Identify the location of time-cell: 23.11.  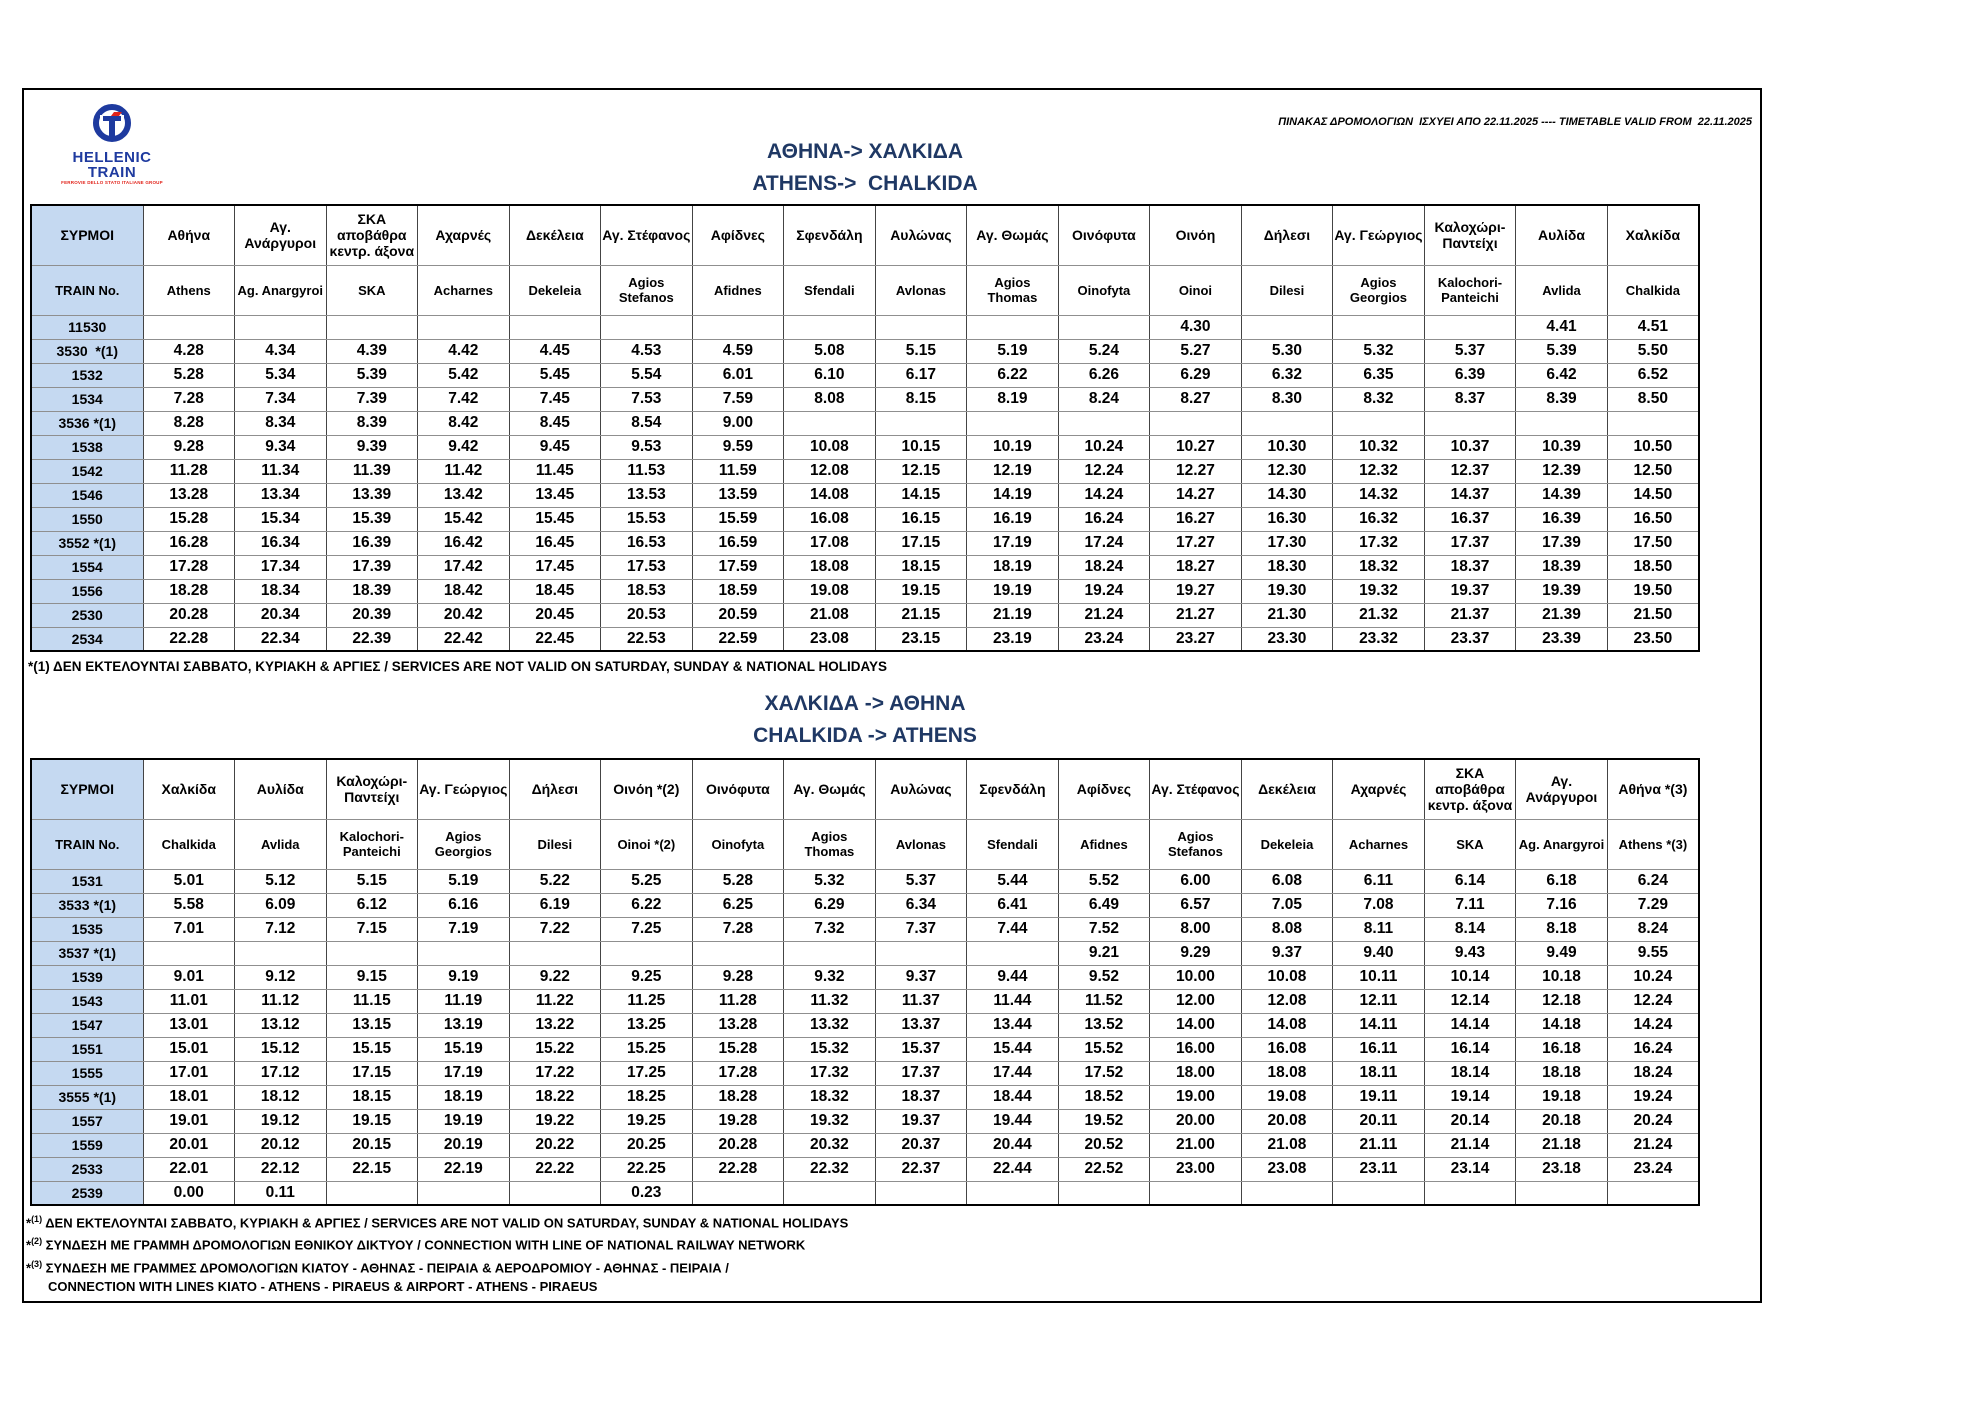
(1378, 1169).